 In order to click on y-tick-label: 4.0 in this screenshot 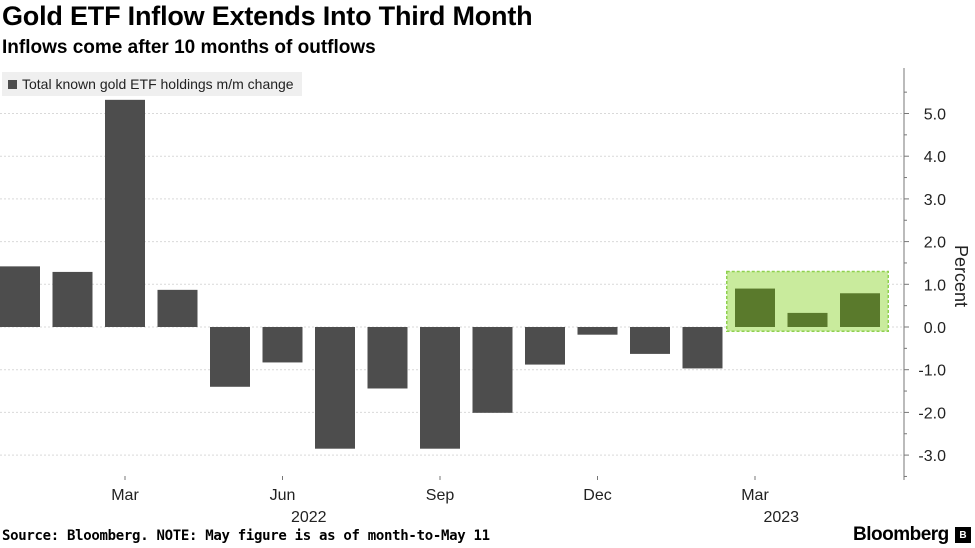, I will do `click(935, 157)`.